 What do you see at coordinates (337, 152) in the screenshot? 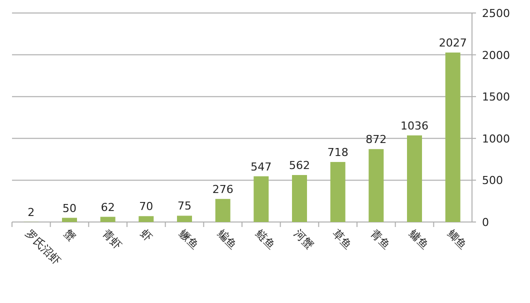
I see `data-label: 718` at bounding box center [337, 152].